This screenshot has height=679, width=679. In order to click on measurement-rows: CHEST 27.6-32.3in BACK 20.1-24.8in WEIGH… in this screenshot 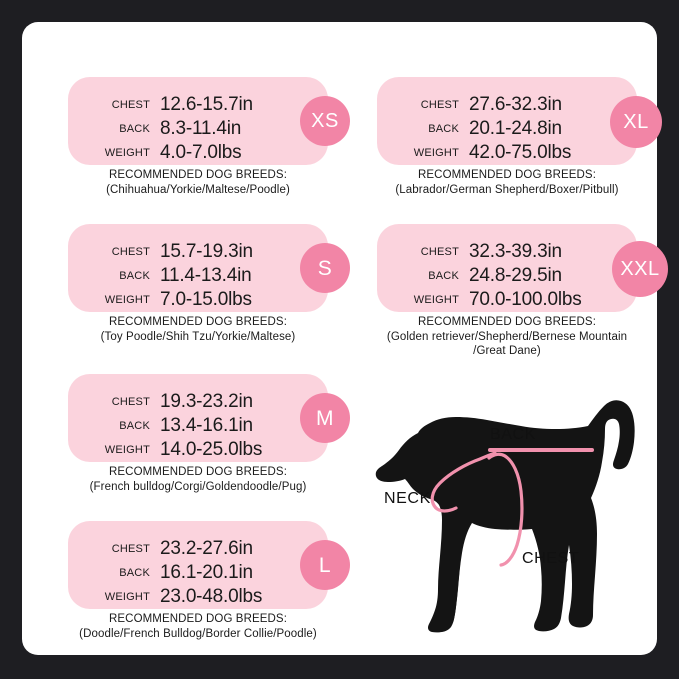, I will do `click(507, 121)`.